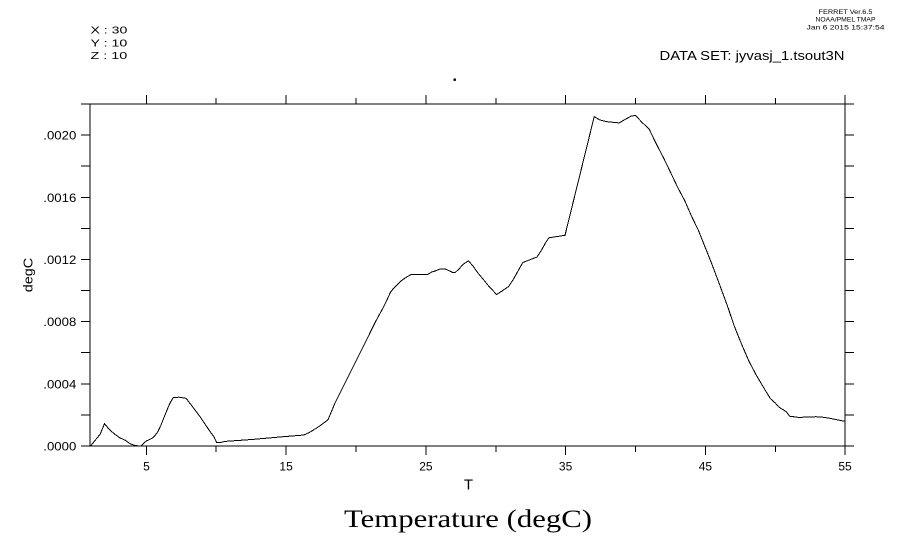 This screenshot has width=921, height=552. Describe the element at coordinates (109, 56) in the screenshot. I see `svg-text: Z : 10` at that location.